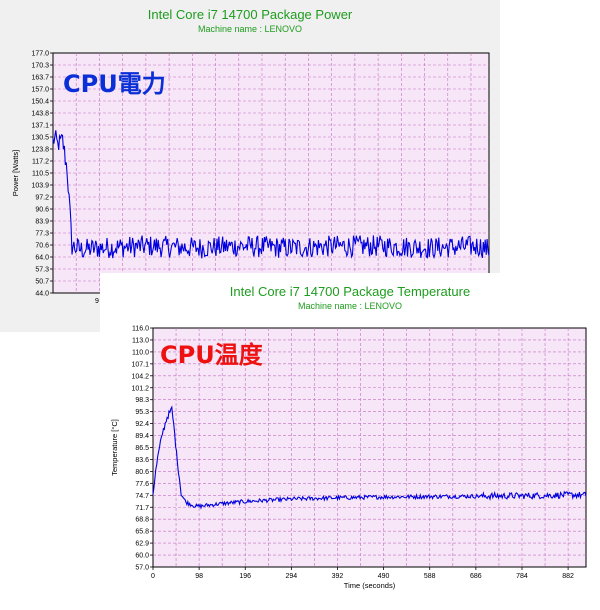 The width and height of the screenshot is (600, 610). I want to click on y-tick-label: 150.4, so click(40, 102).